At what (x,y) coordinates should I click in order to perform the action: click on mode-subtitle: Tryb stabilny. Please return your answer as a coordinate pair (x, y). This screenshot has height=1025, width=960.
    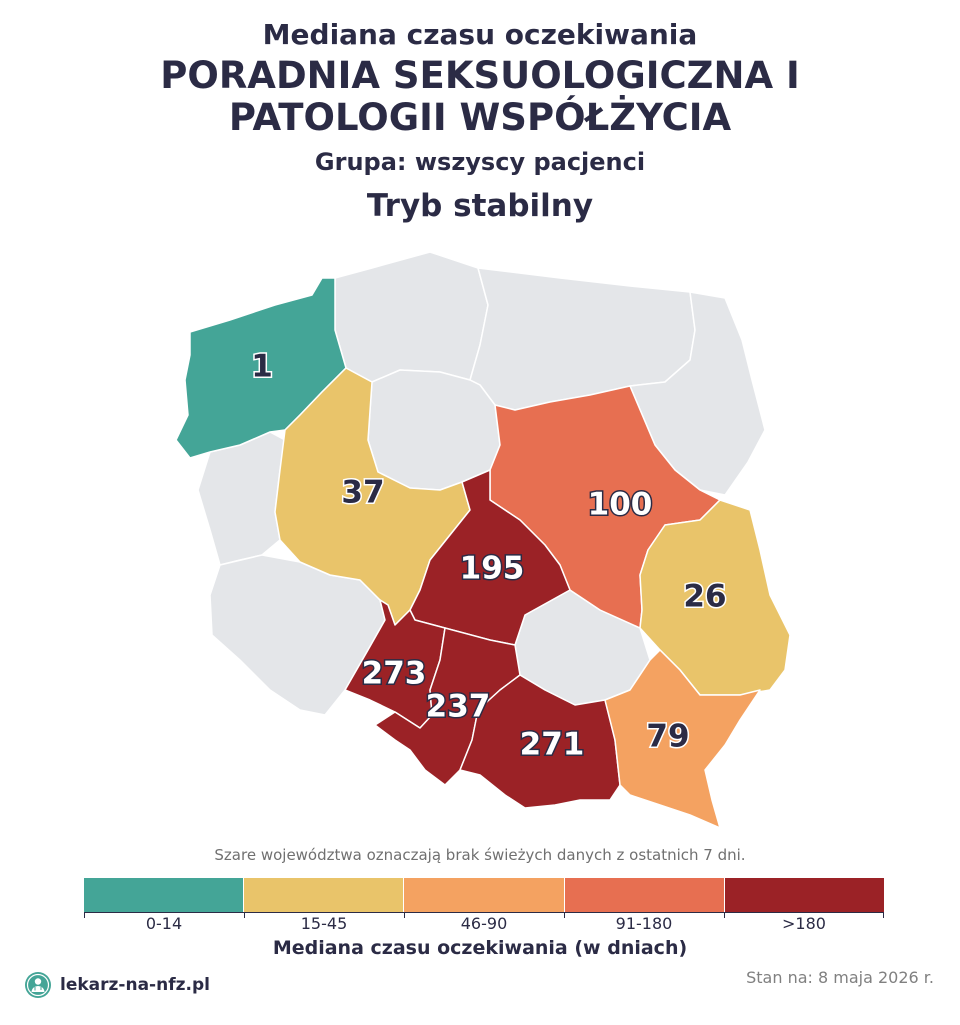
    Looking at the image, I should click on (480, 206).